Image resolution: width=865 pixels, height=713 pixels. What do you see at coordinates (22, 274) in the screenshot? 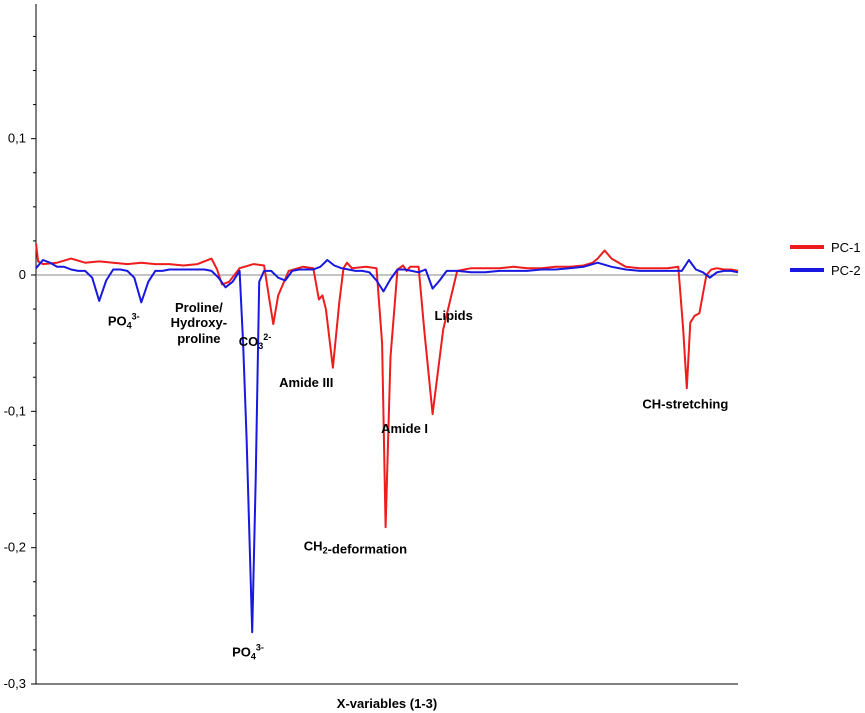
I see `y-tick-label: 0` at bounding box center [22, 274].